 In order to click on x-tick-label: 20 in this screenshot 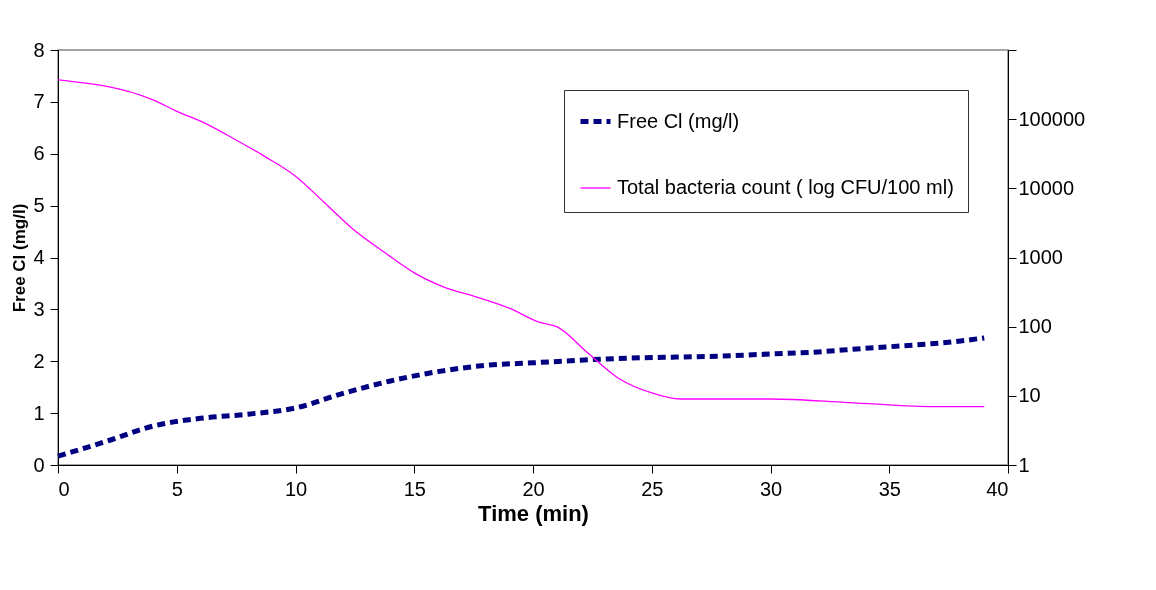, I will do `click(533, 488)`.